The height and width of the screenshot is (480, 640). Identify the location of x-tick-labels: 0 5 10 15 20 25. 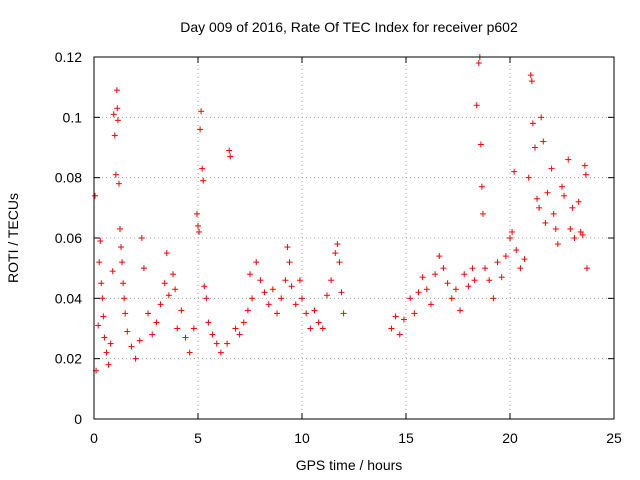
(356, 438).